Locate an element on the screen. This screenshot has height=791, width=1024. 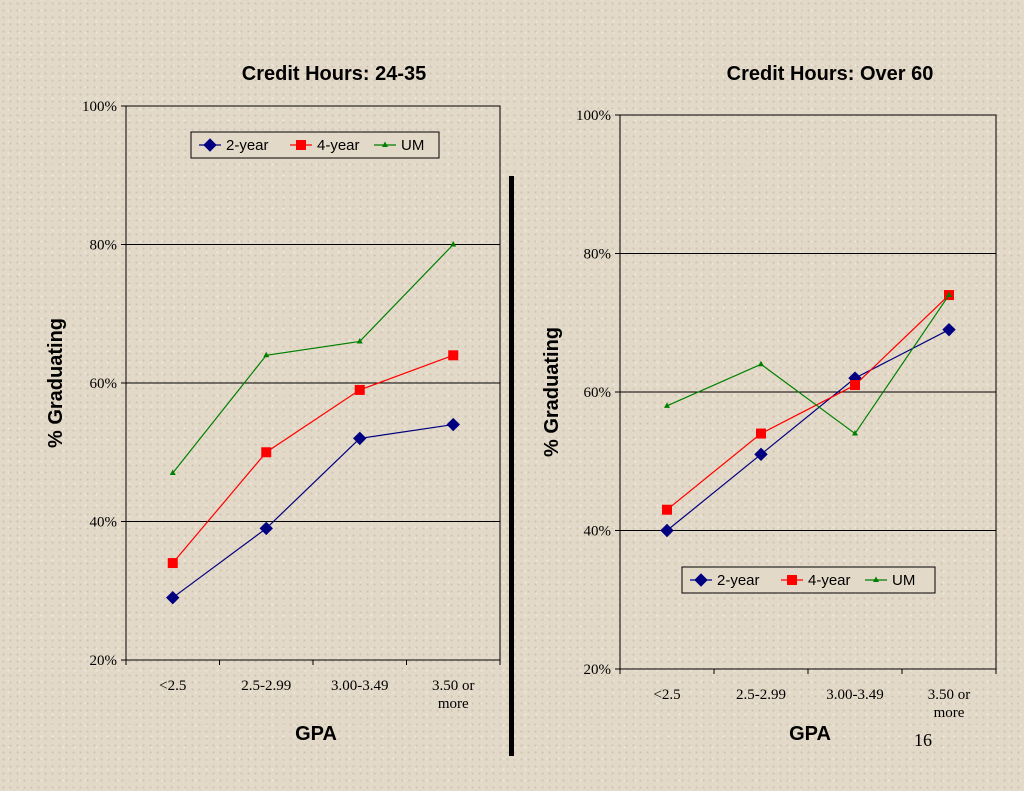
divider-line is located at coordinates (511, 466).